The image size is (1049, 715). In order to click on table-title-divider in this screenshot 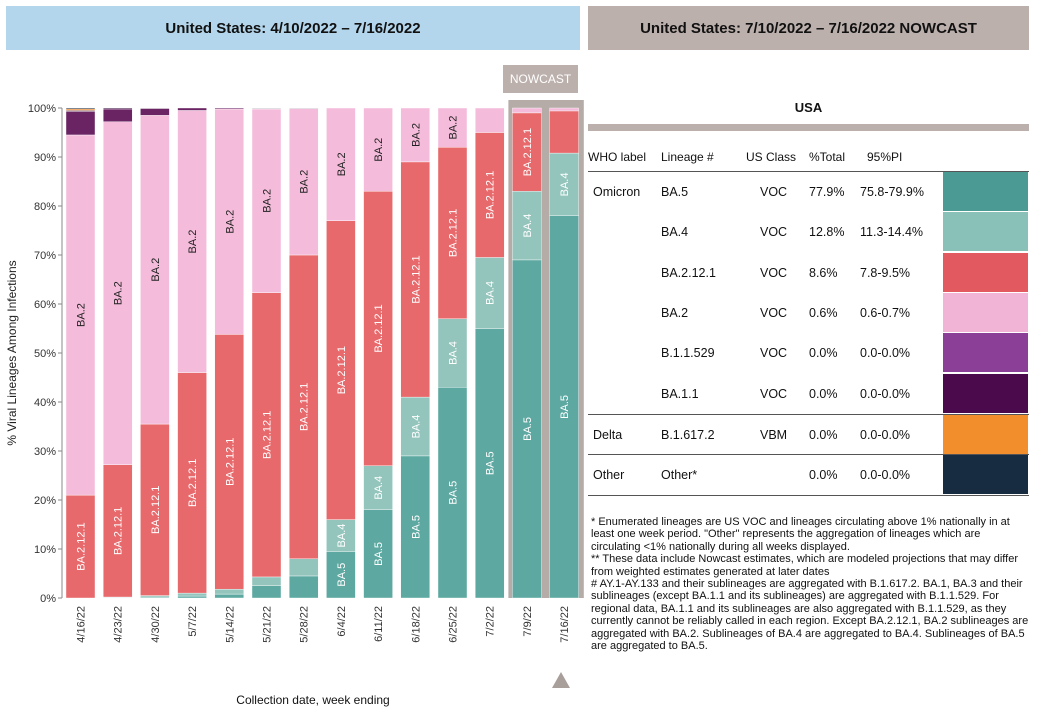, I will do `click(808, 127)`.